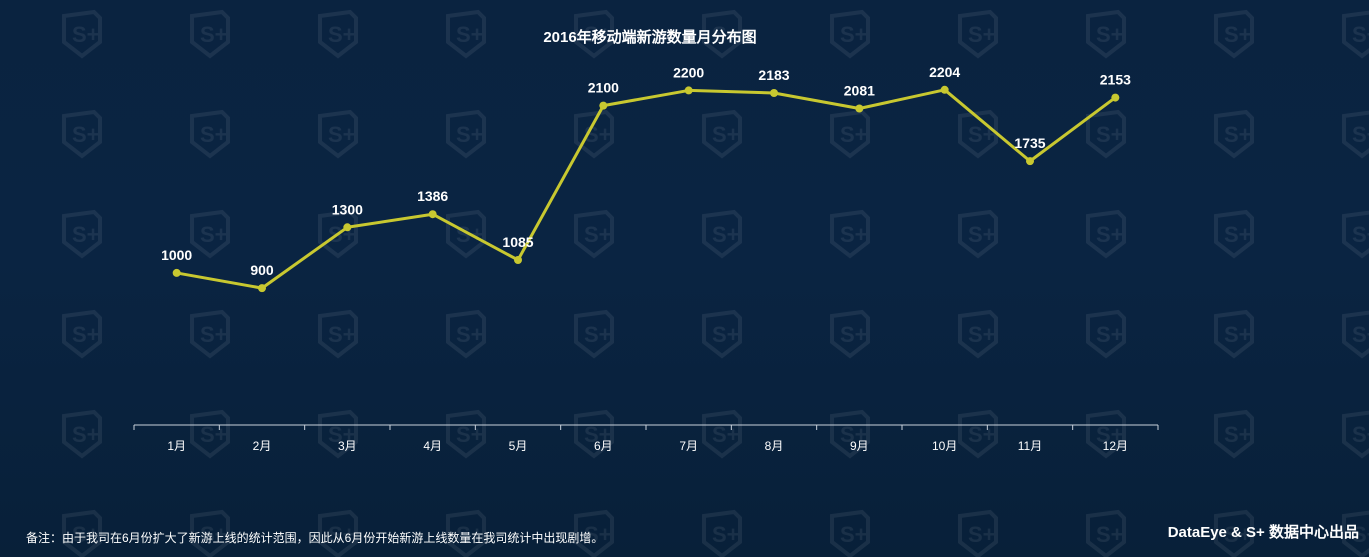 This screenshot has width=1369, height=557. What do you see at coordinates (262, 446) in the screenshot?
I see `x-tick-label: 2月` at bounding box center [262, 446].